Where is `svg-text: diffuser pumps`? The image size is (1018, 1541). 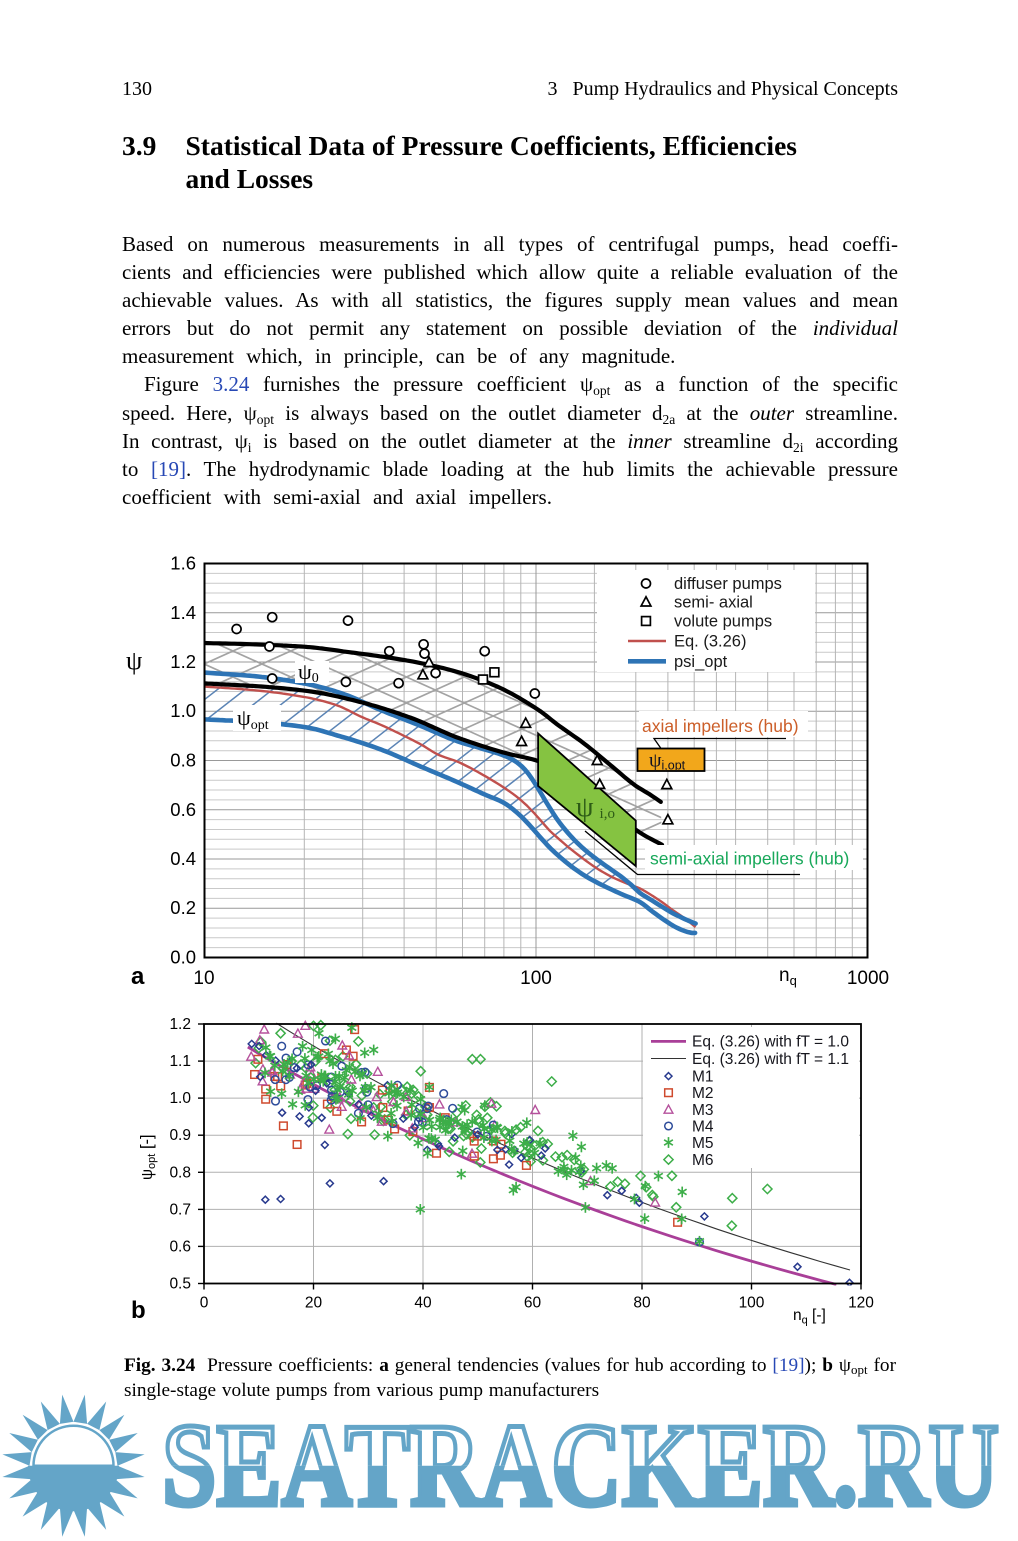 svg-text: diffuser pumps is located at coordinates (728, 584).